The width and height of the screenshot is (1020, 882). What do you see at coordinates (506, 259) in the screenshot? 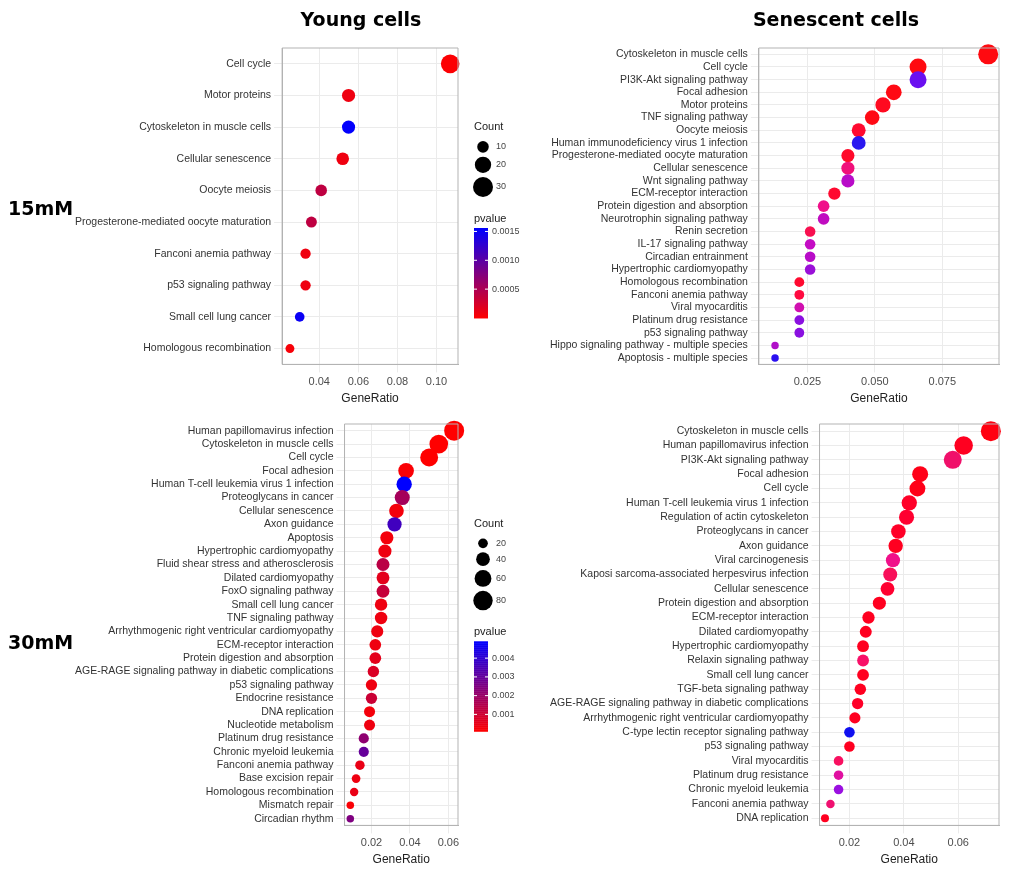
I see `color-bar-label: 0.0010` at bounding box center [506, 259].